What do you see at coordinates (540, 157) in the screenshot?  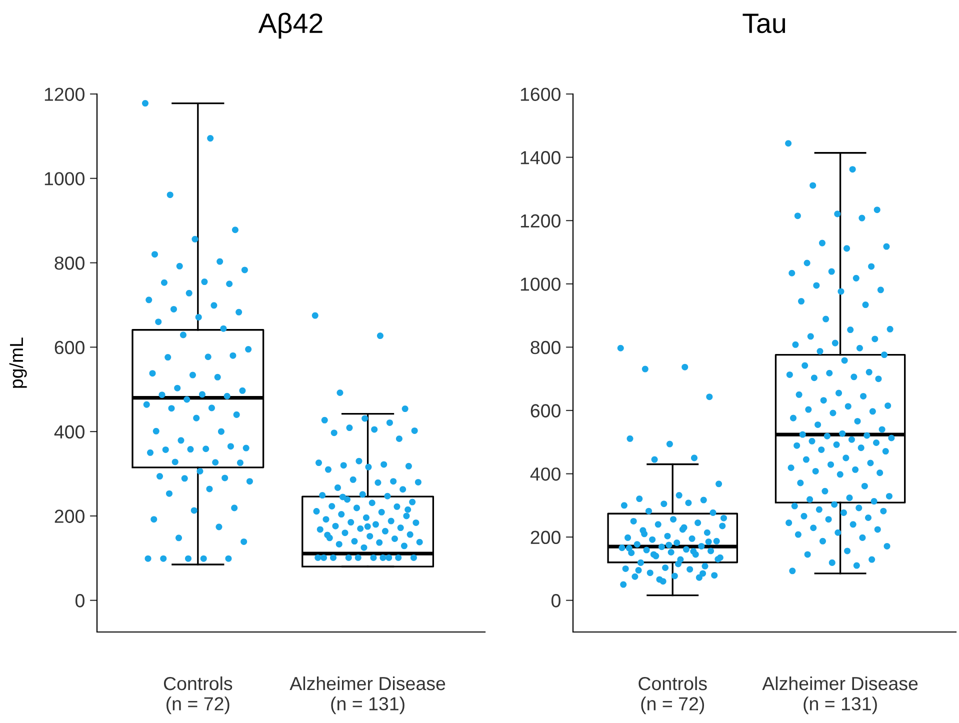 I see `y-tick-label: 1400` at bounding box center [540, 157].